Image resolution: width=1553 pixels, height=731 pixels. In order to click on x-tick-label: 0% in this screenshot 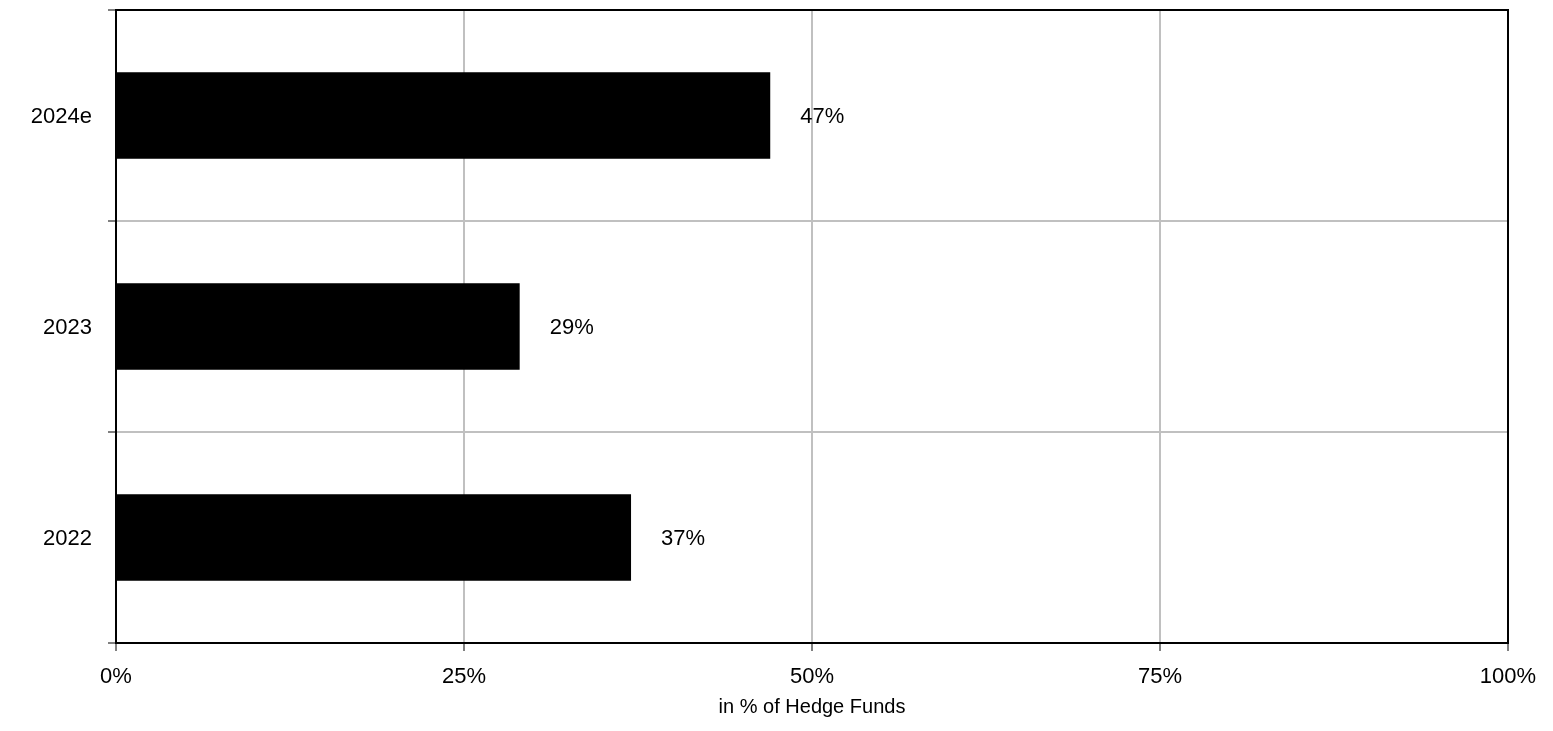, I will do `click(116, 675)`.